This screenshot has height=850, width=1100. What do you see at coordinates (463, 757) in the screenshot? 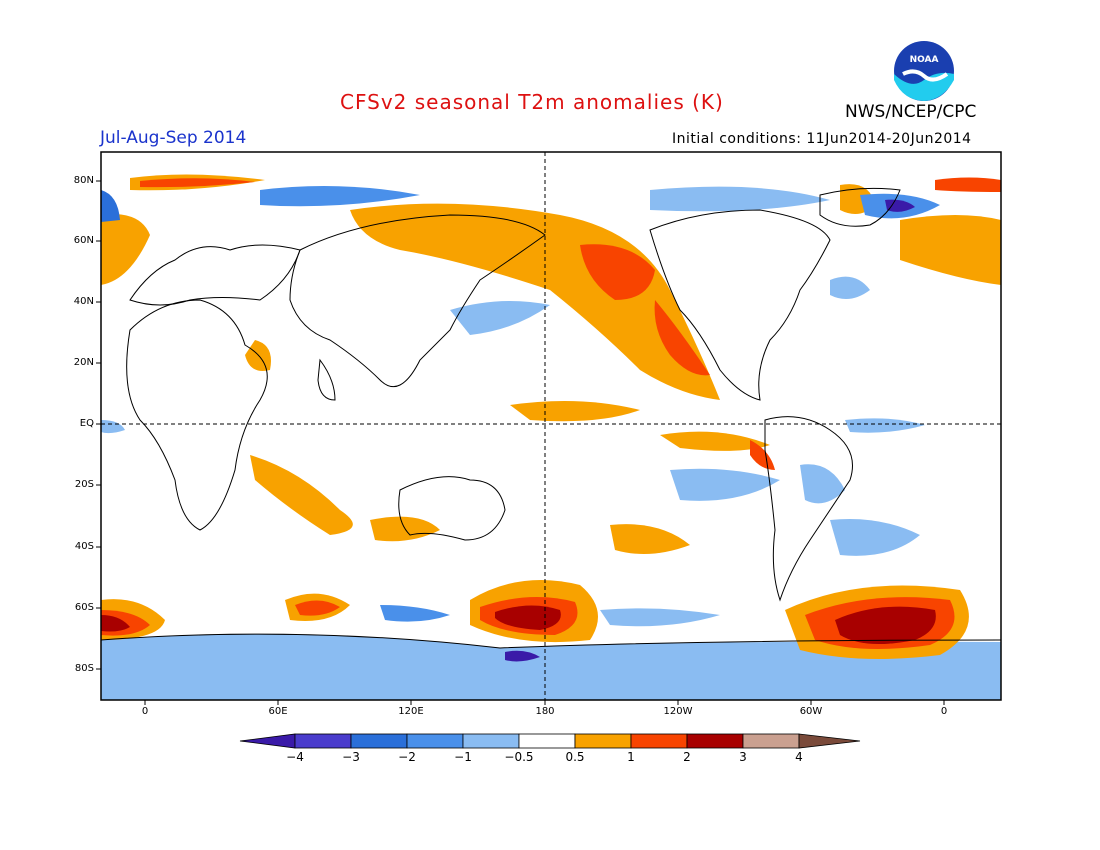
I see `colorbar-label: −1` at bounding box center [463, 757].